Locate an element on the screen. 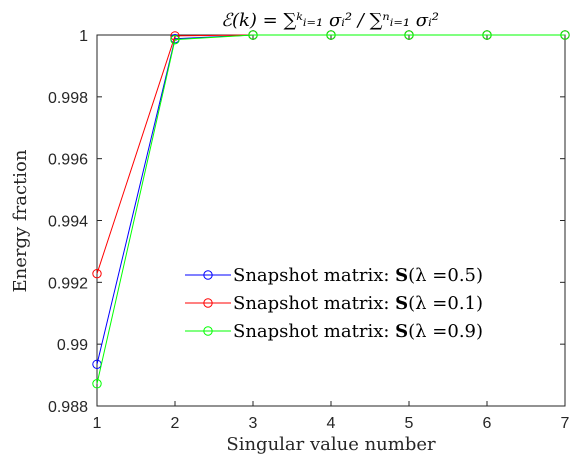 Image resolution: width=571 pixels, height=466 pixels. x-tick-label: 1 is located at coordinates (97, 423).